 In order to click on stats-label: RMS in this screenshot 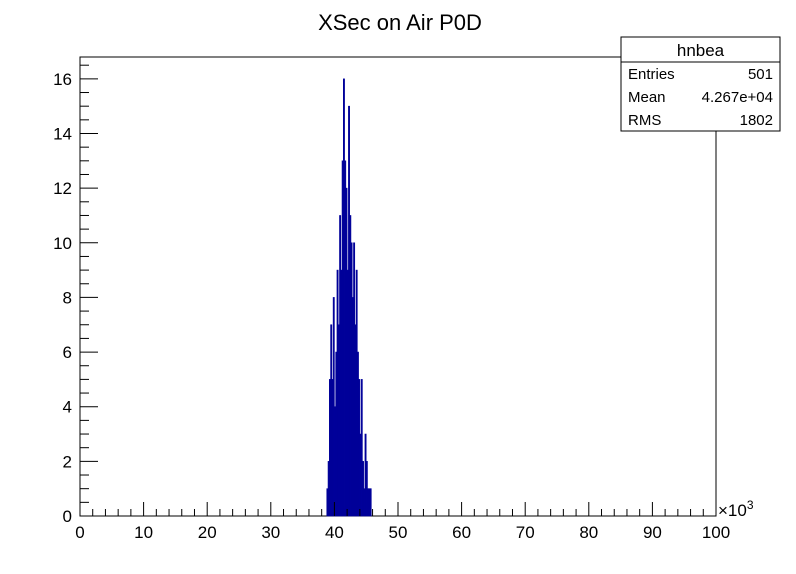, I will do `click(644, 120)`.